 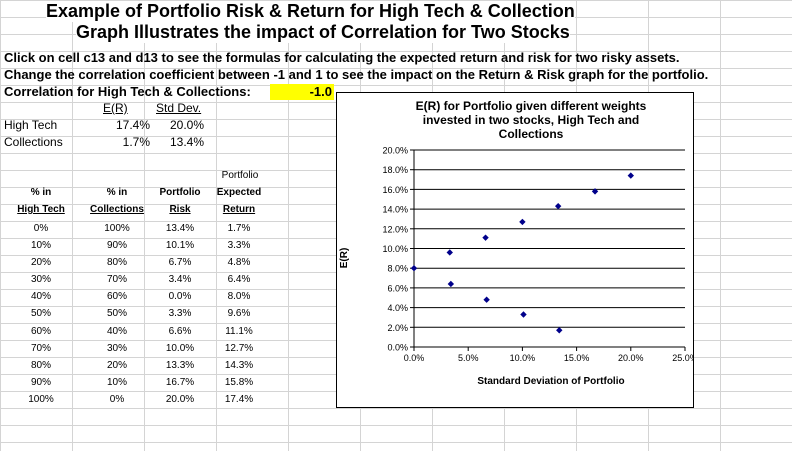 What do you see at coordinates (41, 209) in the screenshot?
I see `header-pct-high-tech-2: High Tech` at bounding box center [41, 209].